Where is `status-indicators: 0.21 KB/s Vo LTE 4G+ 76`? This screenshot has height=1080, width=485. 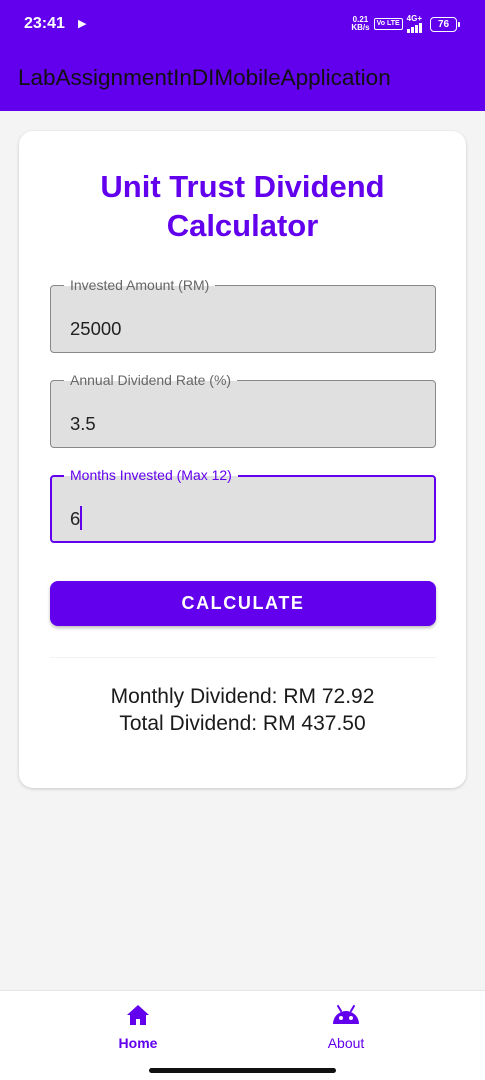 status-indicators: 0.21 KB/s Vo LTE 4G+ 76 is located at coordinates (405, 24).